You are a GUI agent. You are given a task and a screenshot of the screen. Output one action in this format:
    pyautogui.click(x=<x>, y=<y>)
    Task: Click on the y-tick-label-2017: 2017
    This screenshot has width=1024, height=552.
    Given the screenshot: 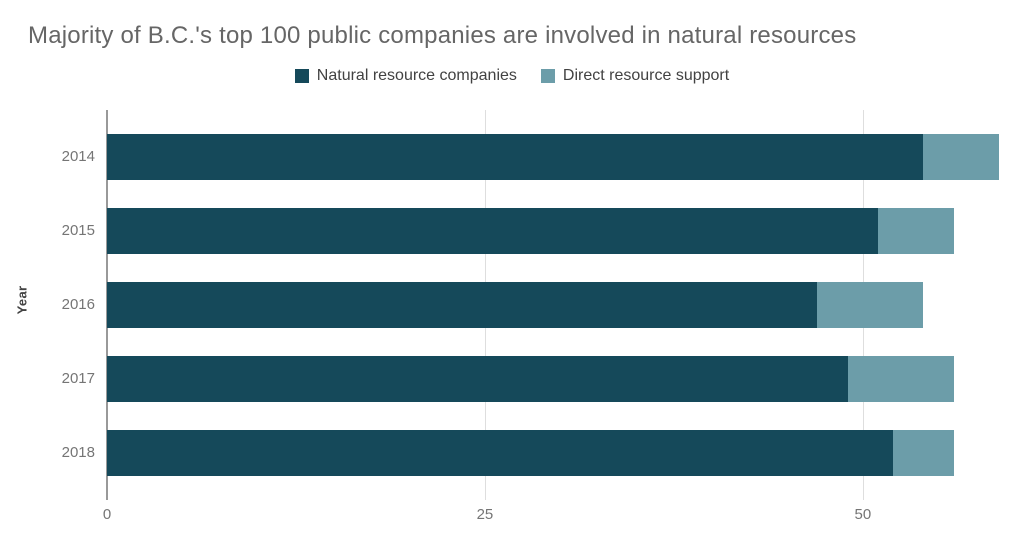 What is the action you would take?
    pyautogui.click(x=78, y=378)
    